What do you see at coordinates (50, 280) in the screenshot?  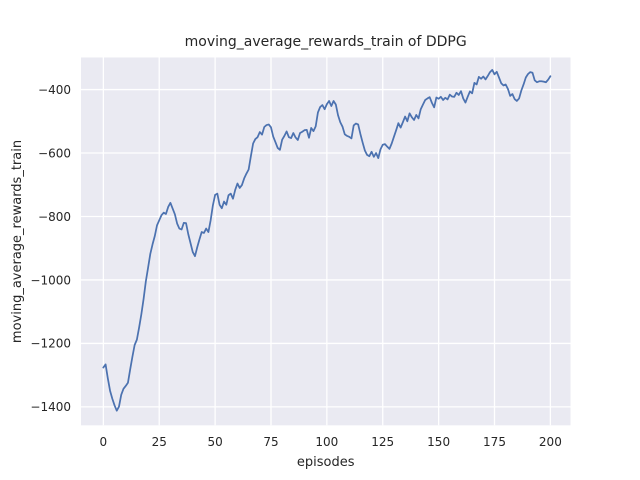 I see `y-tick-label: −1000` at bounding box center [50, 280].